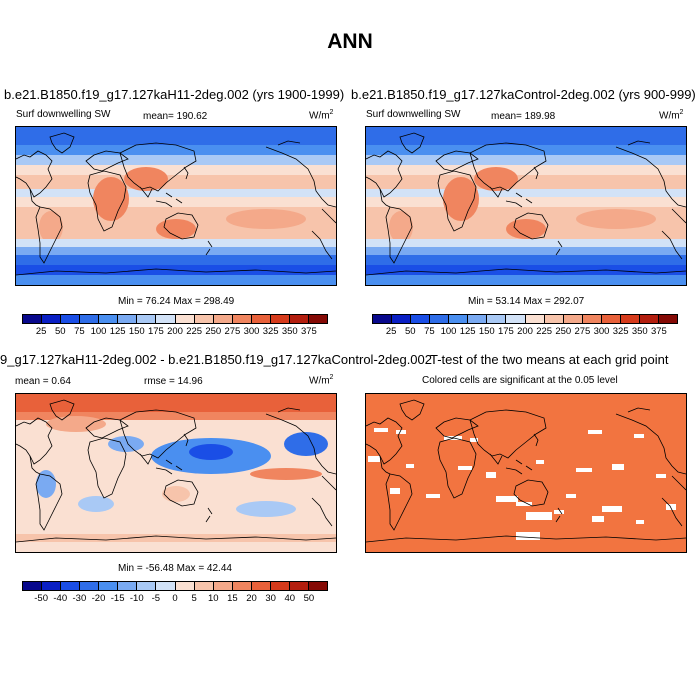 Image resolution: width=700 pixels, height=700 pixels. What do you see at coordinates (270, 331) in the screenshot?
I see `panel1-colorbar-tick-label: 325` at bounding box center [270, 331].